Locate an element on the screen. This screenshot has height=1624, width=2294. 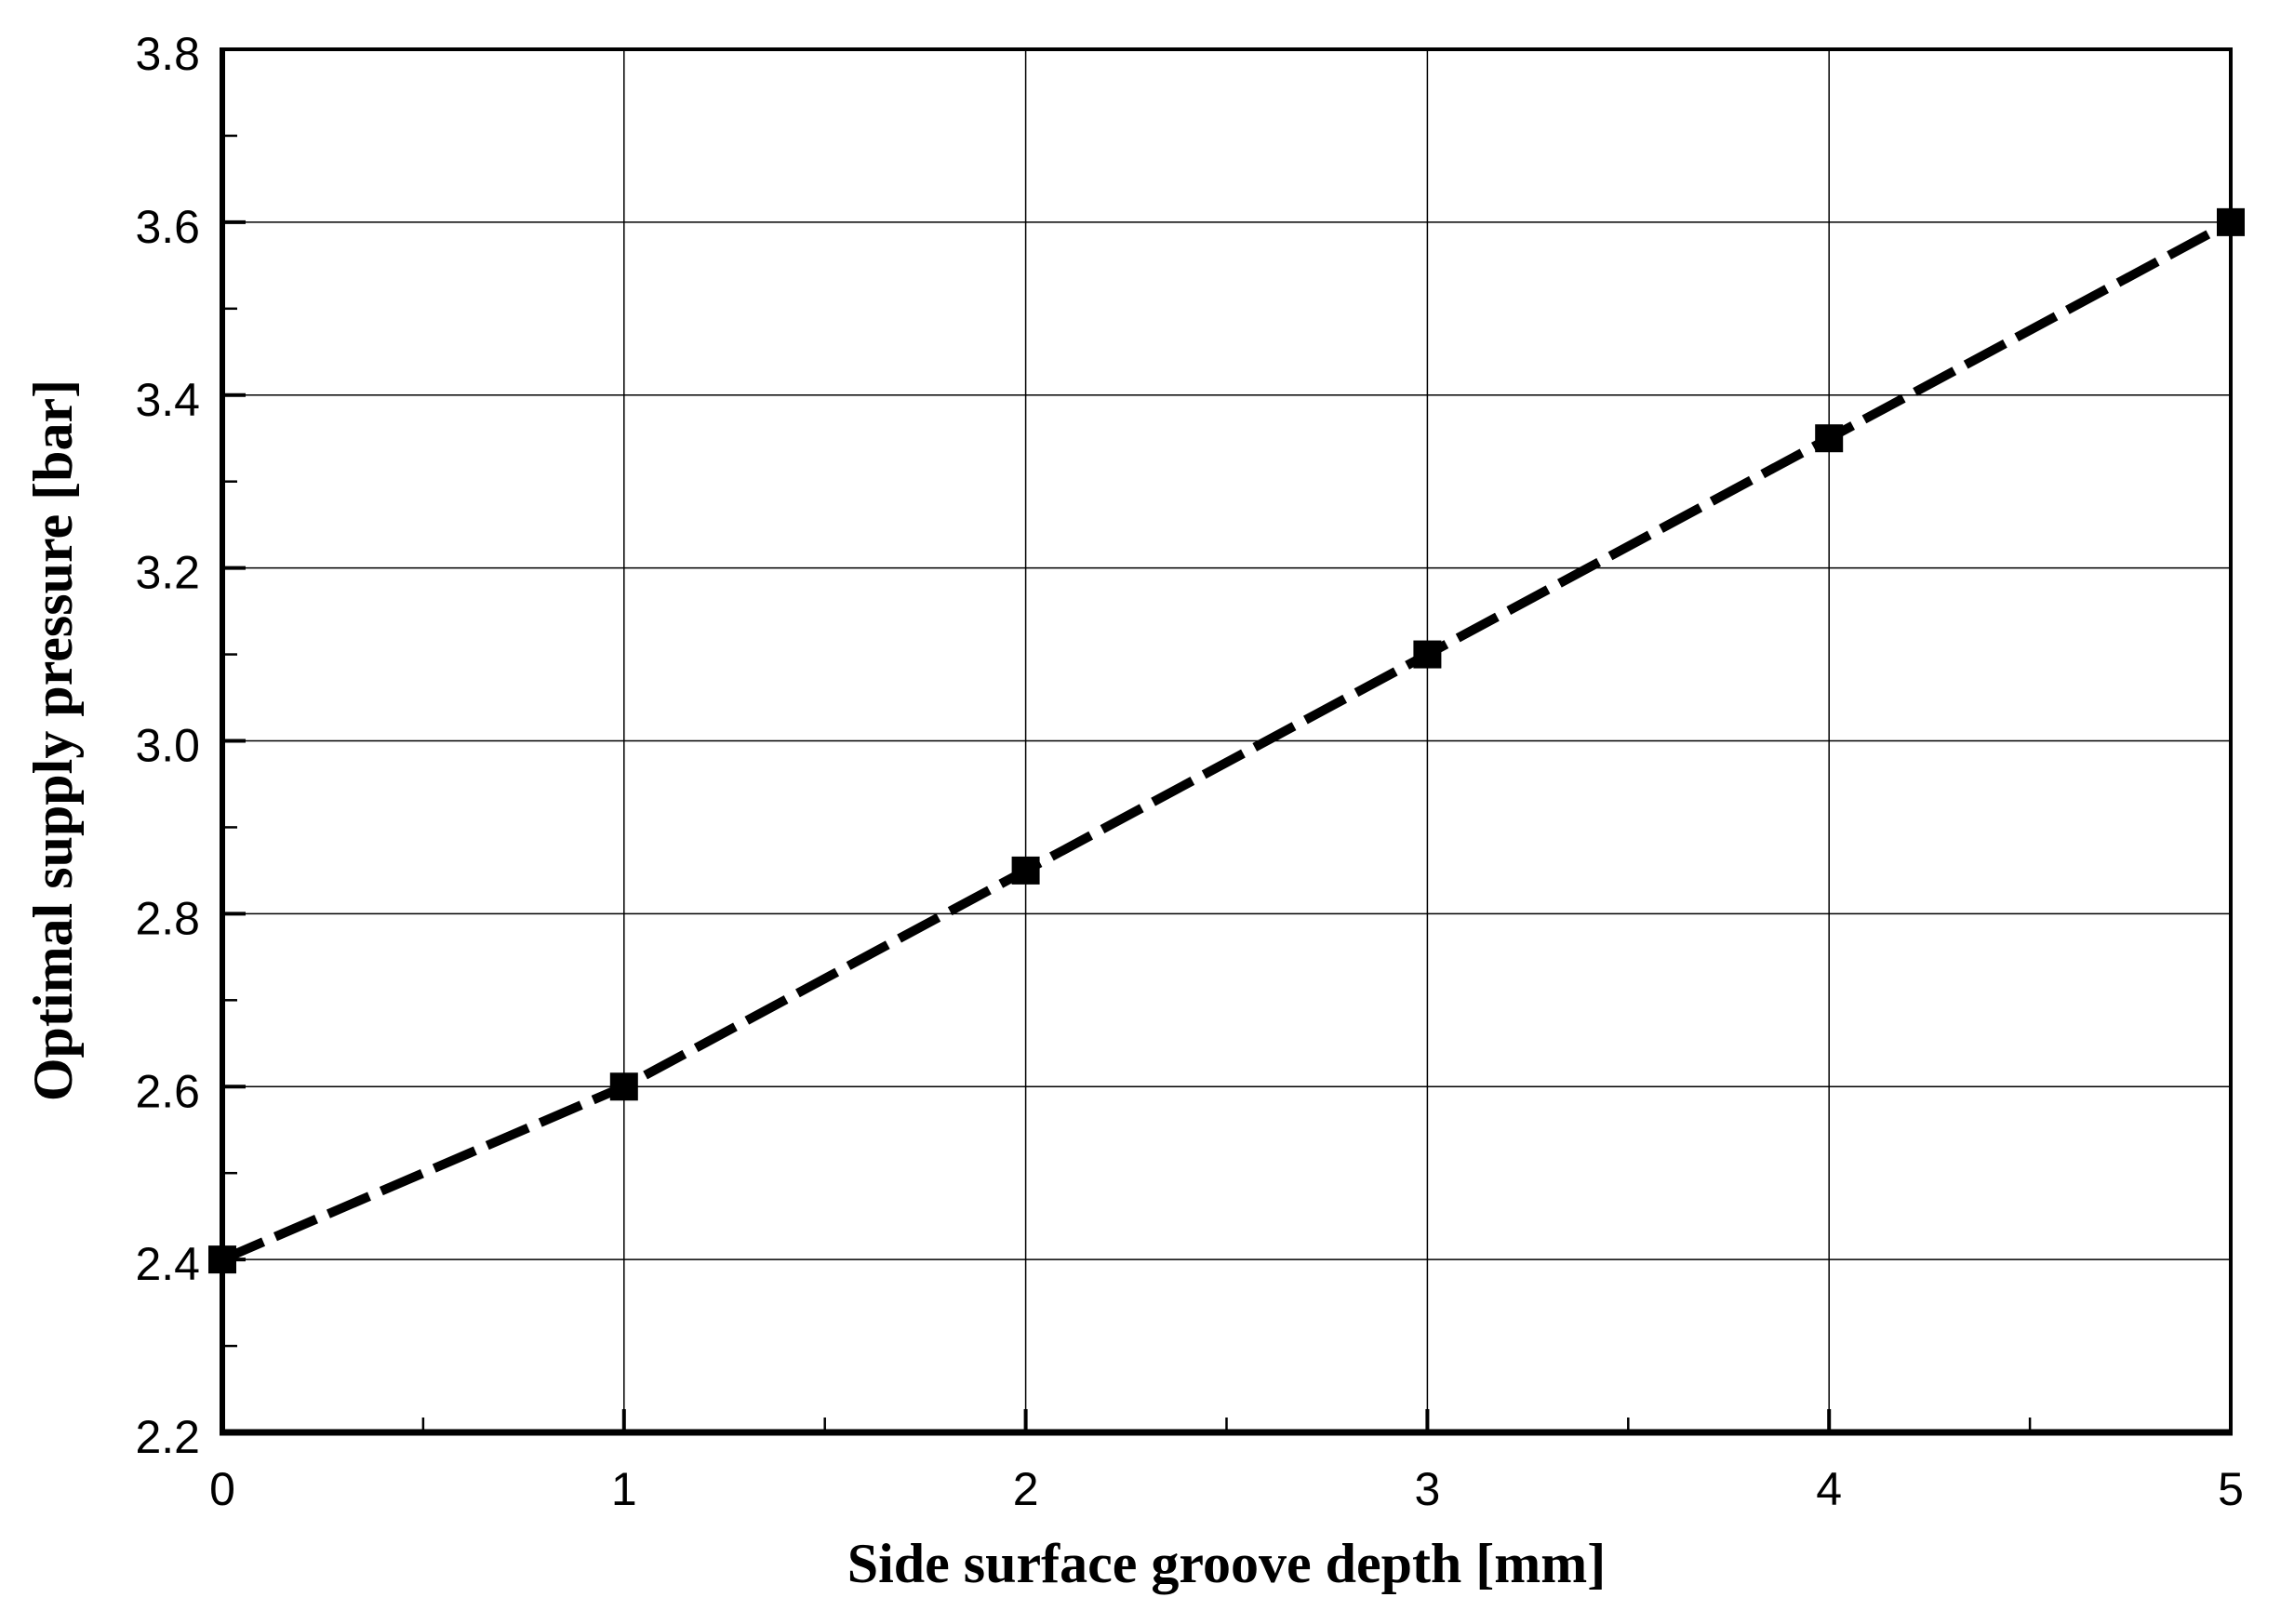
y-tick-label: 3.0 is located at coordinates (167, 746).